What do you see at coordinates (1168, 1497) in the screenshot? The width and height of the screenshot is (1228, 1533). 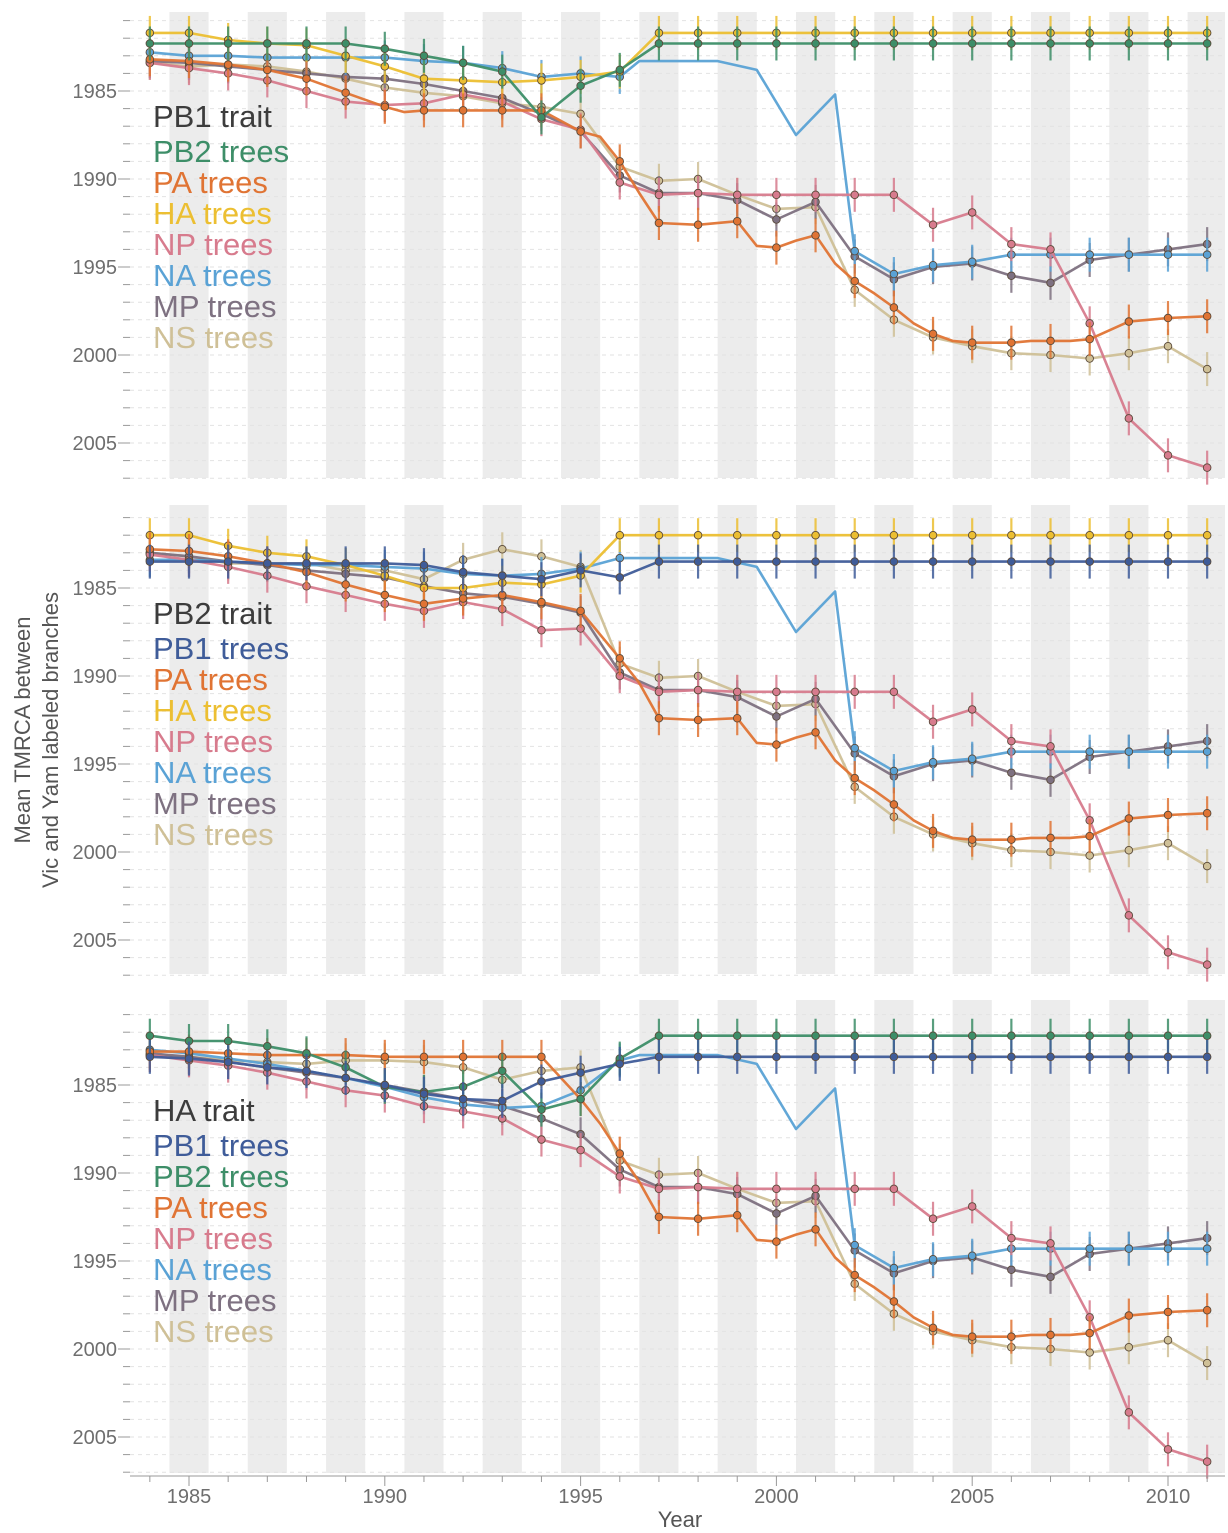 I see `x-tick-label: 2010` at bounding box center [1168, 1497].